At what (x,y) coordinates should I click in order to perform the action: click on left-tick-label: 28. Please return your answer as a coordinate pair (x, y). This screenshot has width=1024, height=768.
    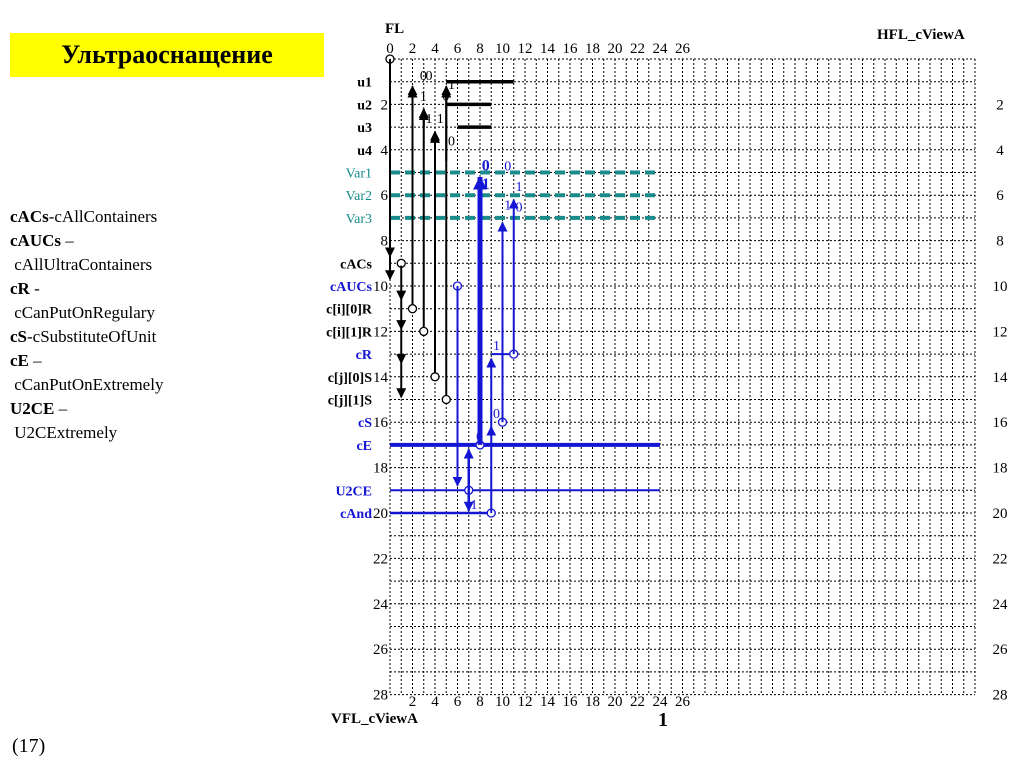
    Looking at the image, I should click on (380, 696).